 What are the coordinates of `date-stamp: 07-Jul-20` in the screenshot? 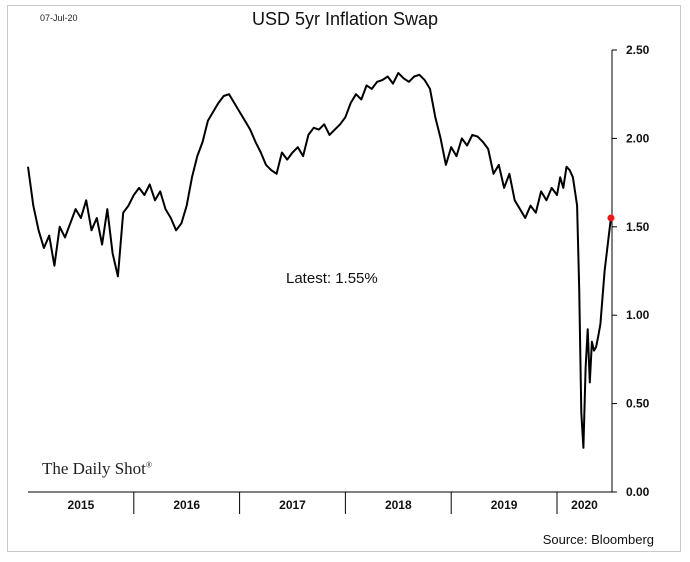 It's located at (59, 18).